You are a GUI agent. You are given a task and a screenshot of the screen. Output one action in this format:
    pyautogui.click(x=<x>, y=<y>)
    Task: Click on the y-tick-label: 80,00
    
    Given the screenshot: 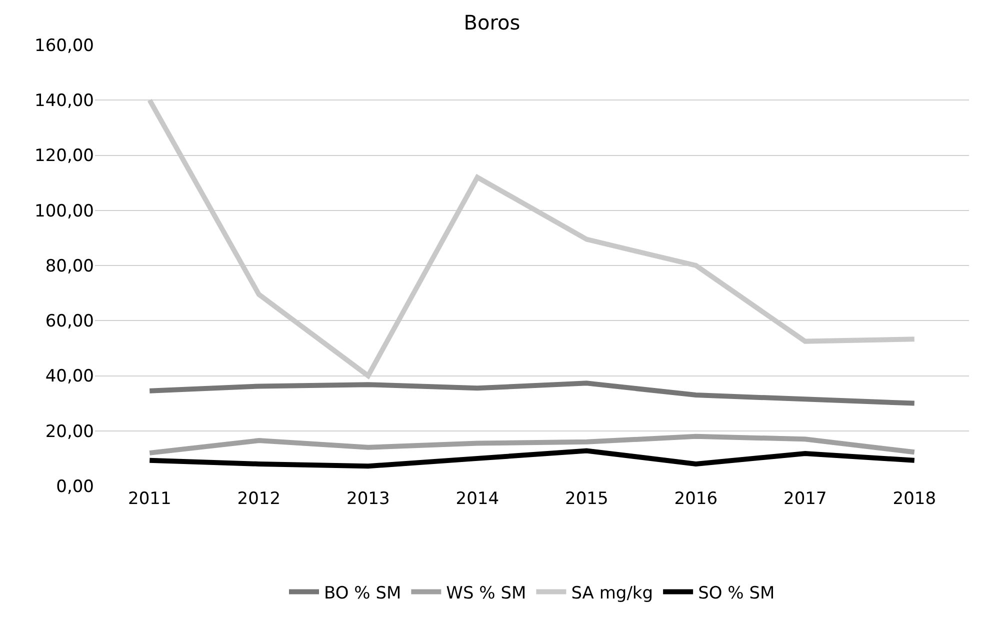 What is the action you would take?
    pyautogui.click(x=69, y=266)
    